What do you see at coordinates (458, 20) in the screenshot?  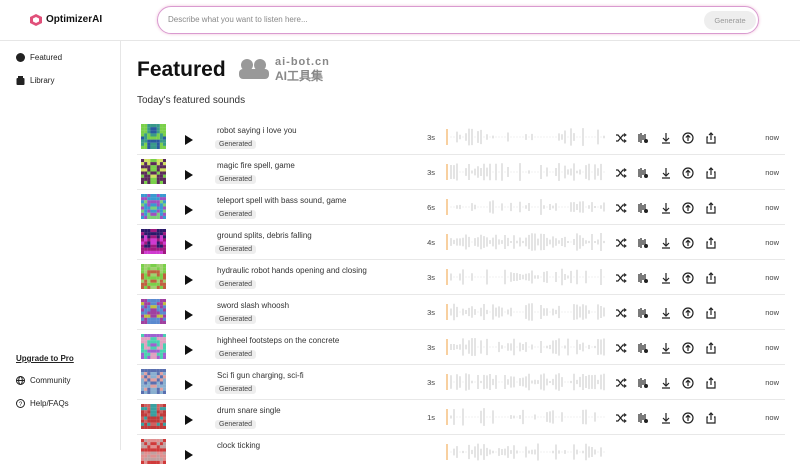 I see `search-box` at bounding box center [458, 20].